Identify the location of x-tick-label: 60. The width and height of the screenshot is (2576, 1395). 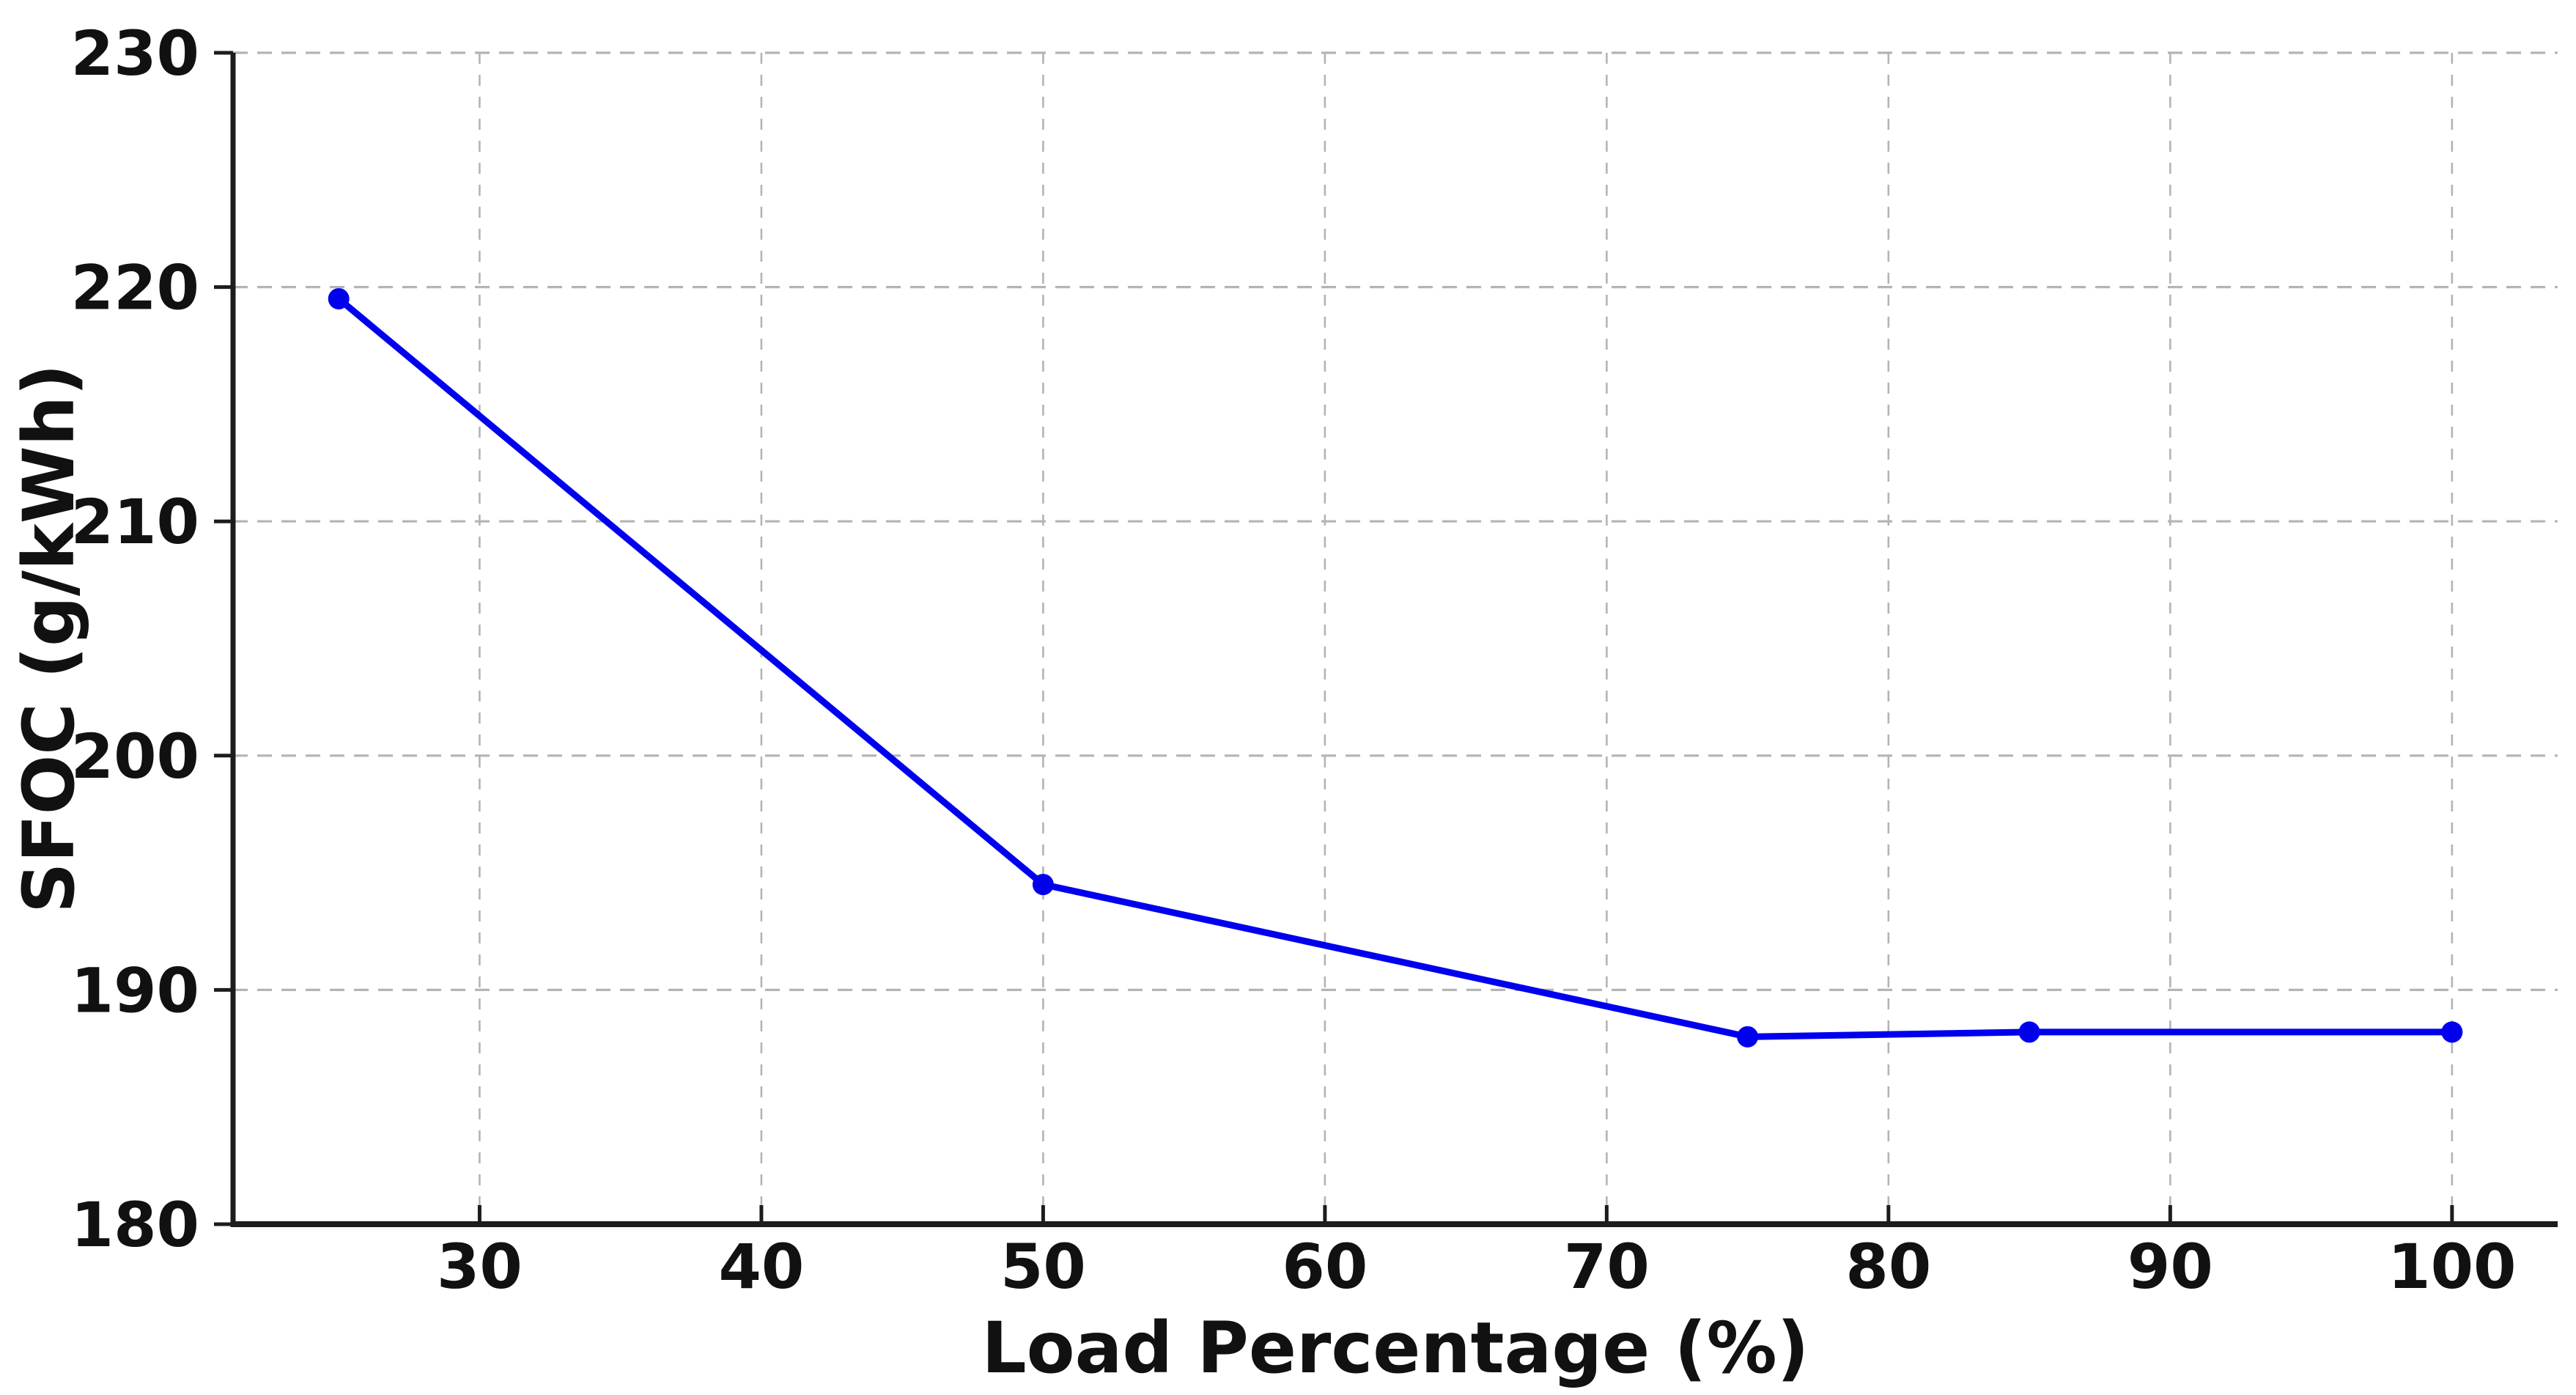
(1325, 1267).